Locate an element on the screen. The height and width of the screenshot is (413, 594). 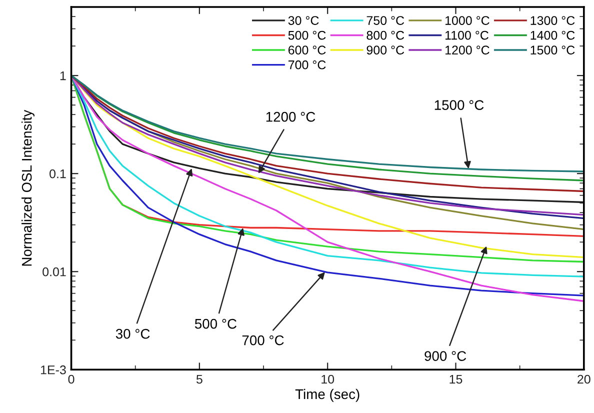
annotation: 1500 °C is located at coordinates (459, 105).